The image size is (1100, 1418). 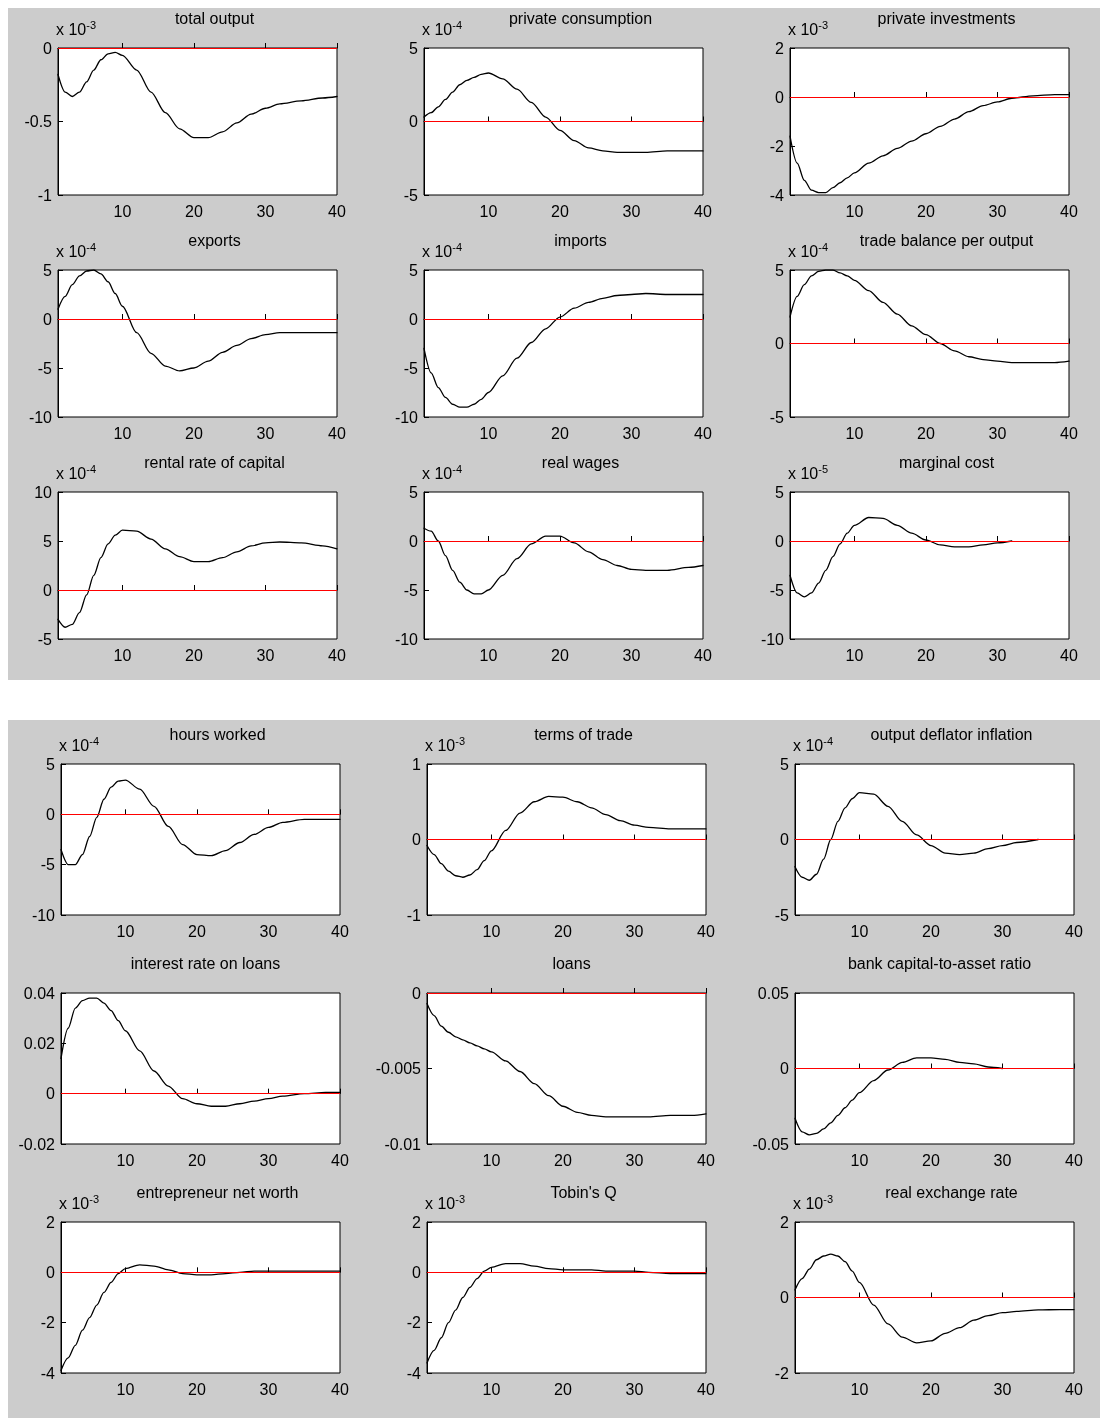 I want to click on chart-title: total output, so click(x=214, y=18).